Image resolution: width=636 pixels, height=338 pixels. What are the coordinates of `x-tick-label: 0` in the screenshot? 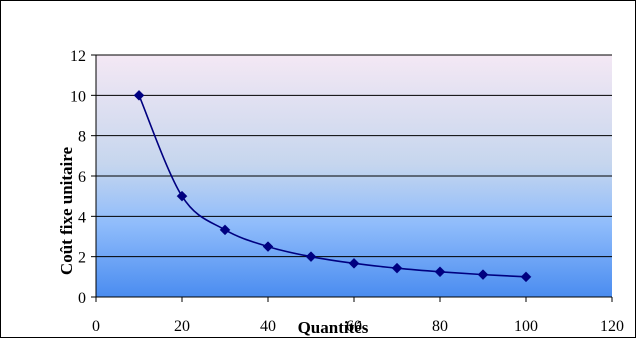 It's located at (96, 326).